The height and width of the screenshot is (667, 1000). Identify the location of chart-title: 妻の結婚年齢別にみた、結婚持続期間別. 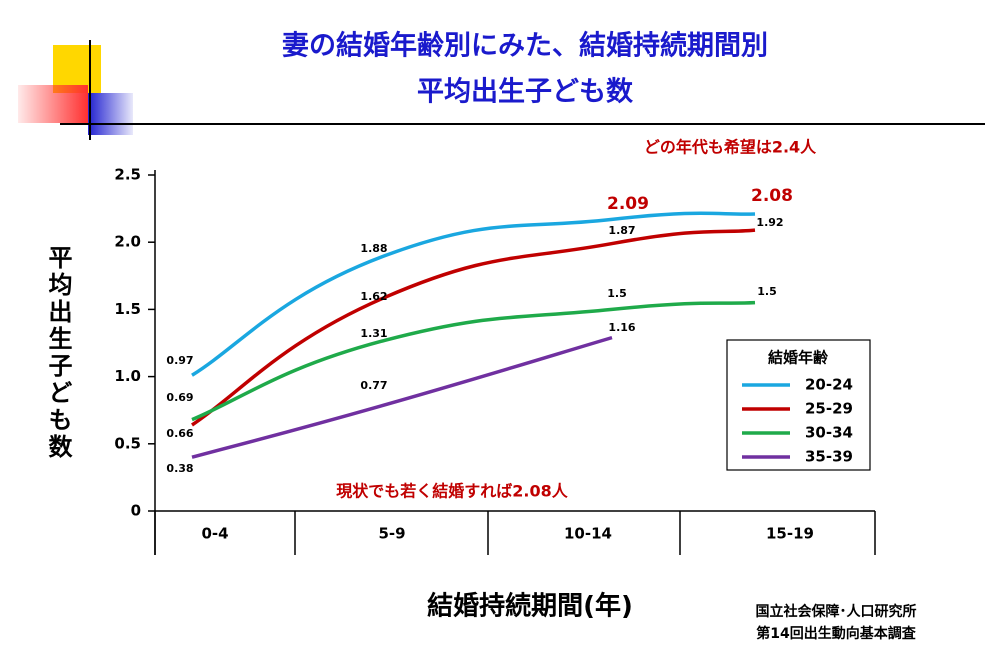
(525, 46).